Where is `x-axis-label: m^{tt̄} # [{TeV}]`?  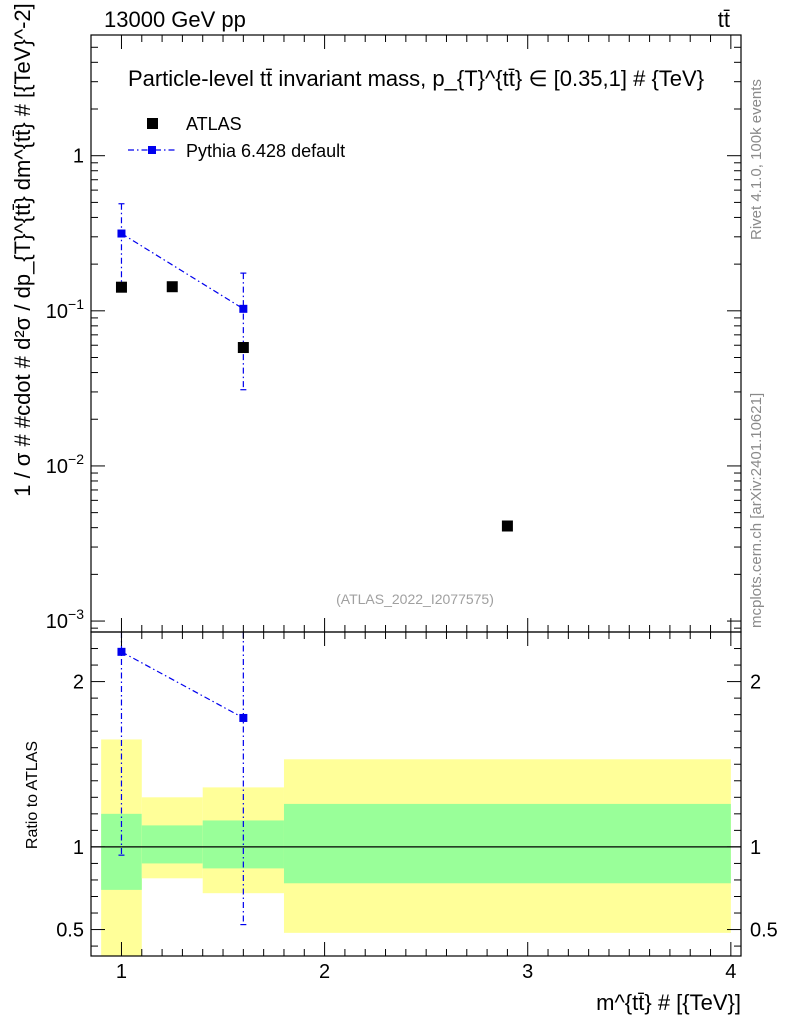 x-axis-label: m^{tt̄} # [{TeV}] is located at coordinates (668, 1002).